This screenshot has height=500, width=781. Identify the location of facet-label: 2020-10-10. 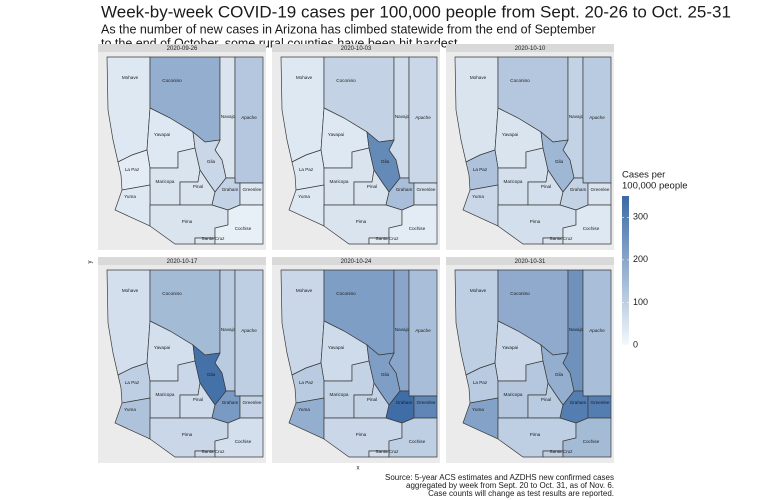
(530, 49).